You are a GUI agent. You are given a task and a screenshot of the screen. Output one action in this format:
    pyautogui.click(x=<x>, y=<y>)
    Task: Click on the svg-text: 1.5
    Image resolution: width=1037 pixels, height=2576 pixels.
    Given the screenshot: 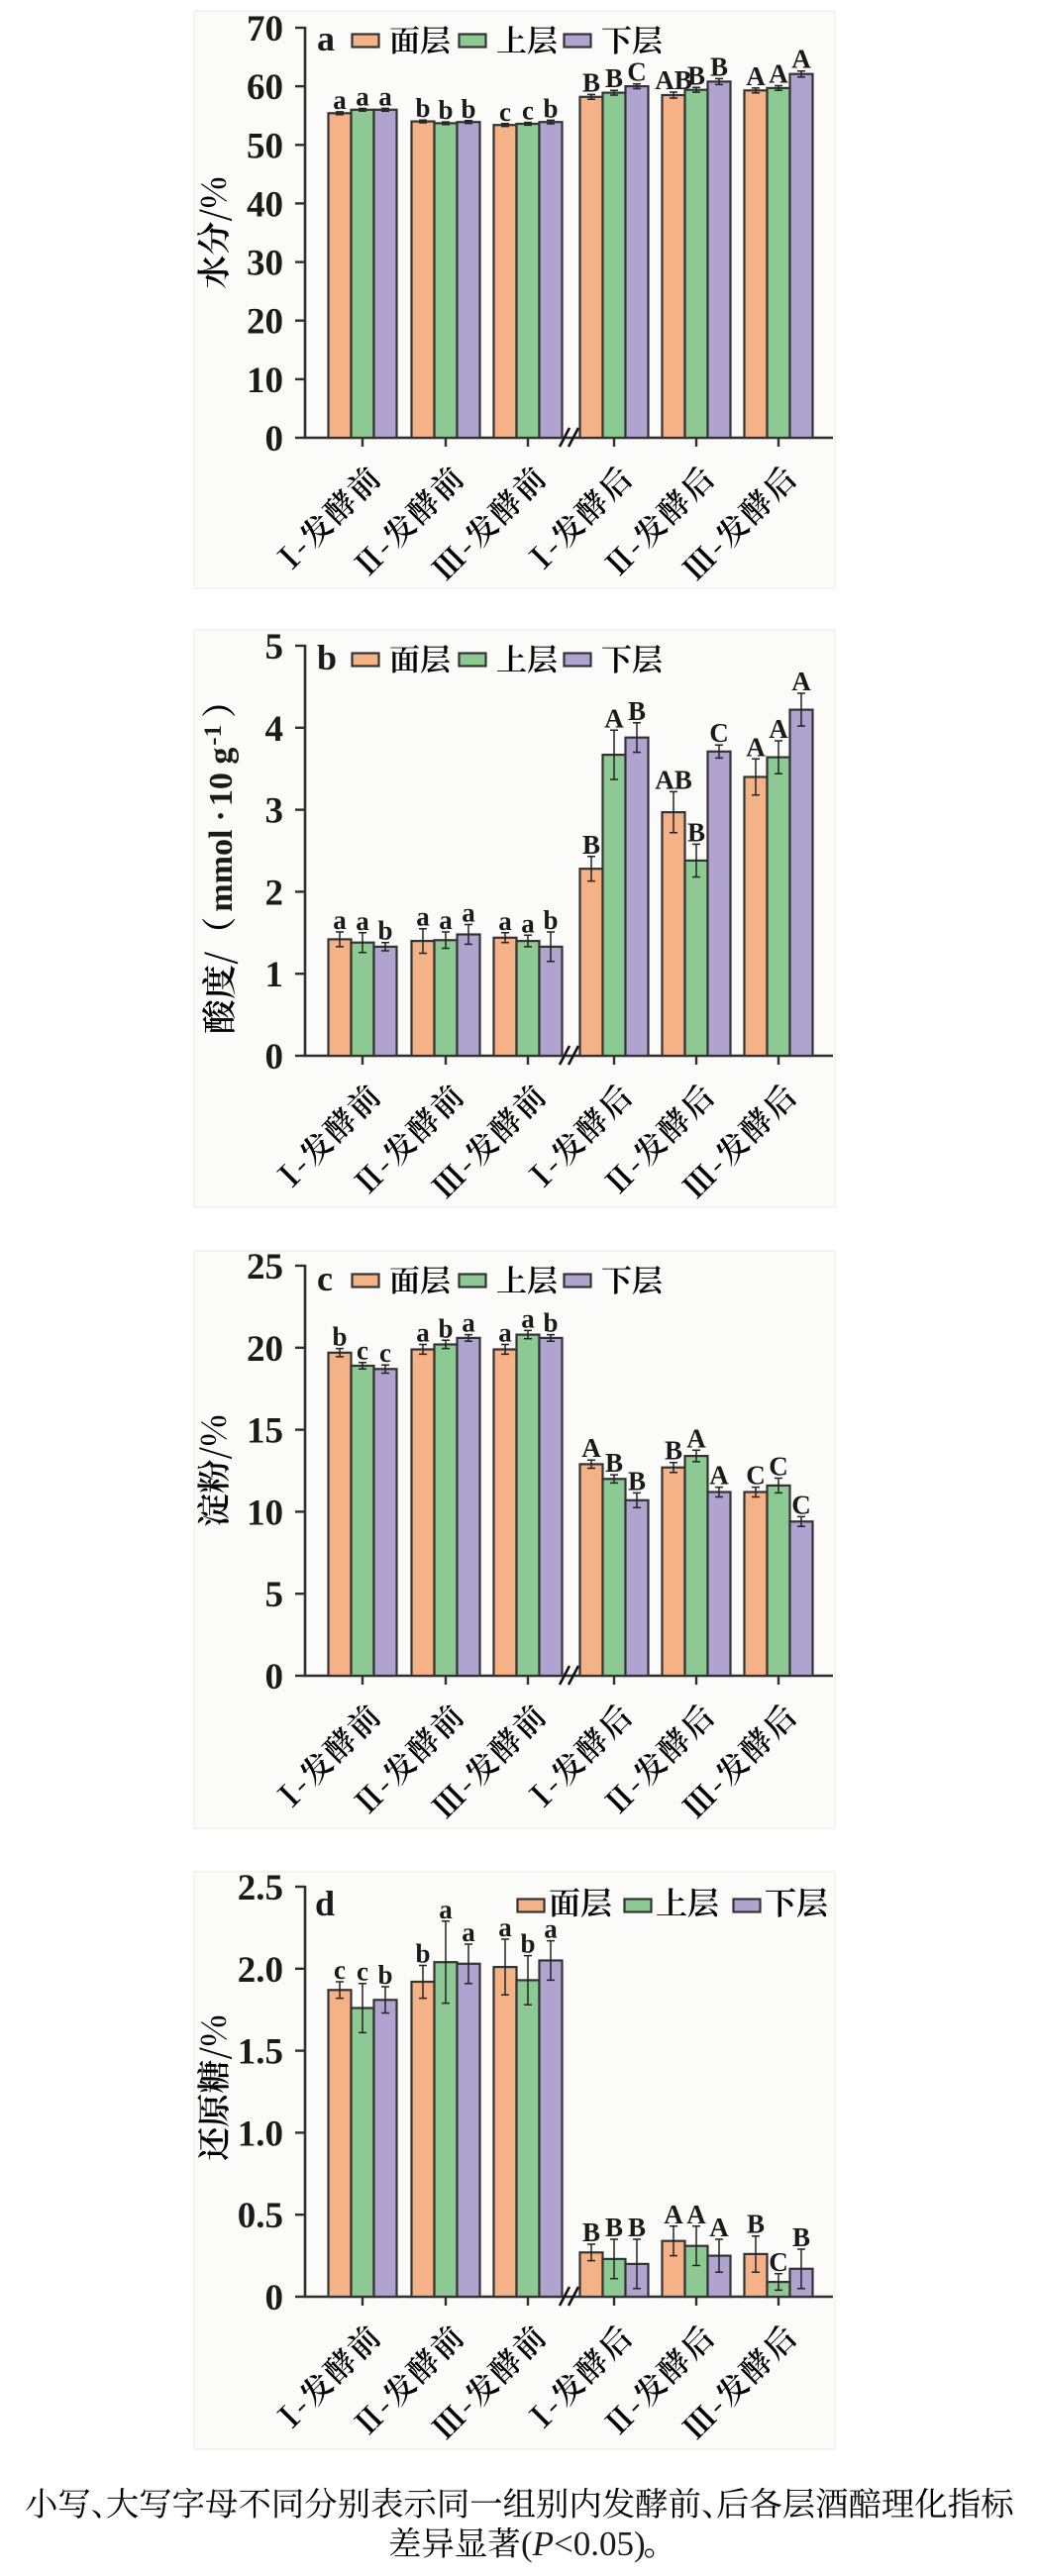 What is the action you would take?
    pyautogui.click(x=260, y=2052)
    